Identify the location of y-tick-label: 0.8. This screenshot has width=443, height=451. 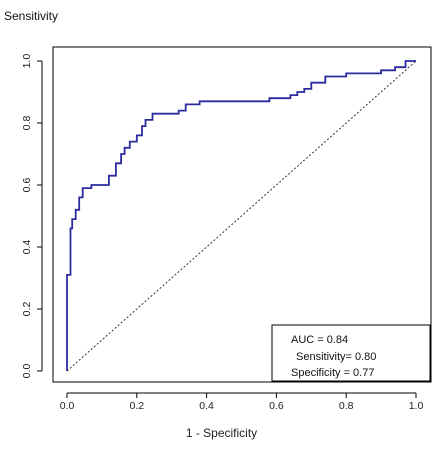
(27, 123).